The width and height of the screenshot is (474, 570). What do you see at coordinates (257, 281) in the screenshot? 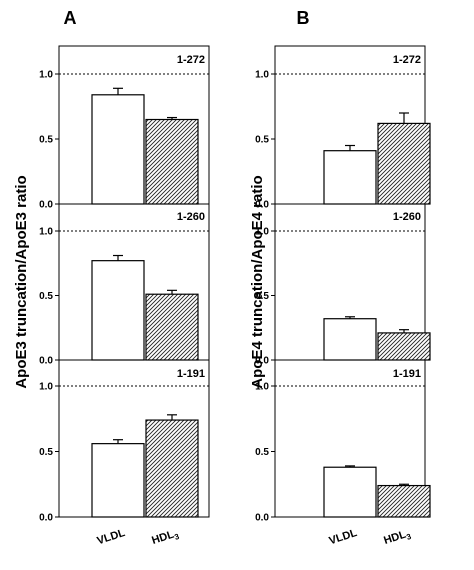
I see `y-axis-label: ApoE4 truncation/ApoE4 ratio` at bounding box center [257, 281].